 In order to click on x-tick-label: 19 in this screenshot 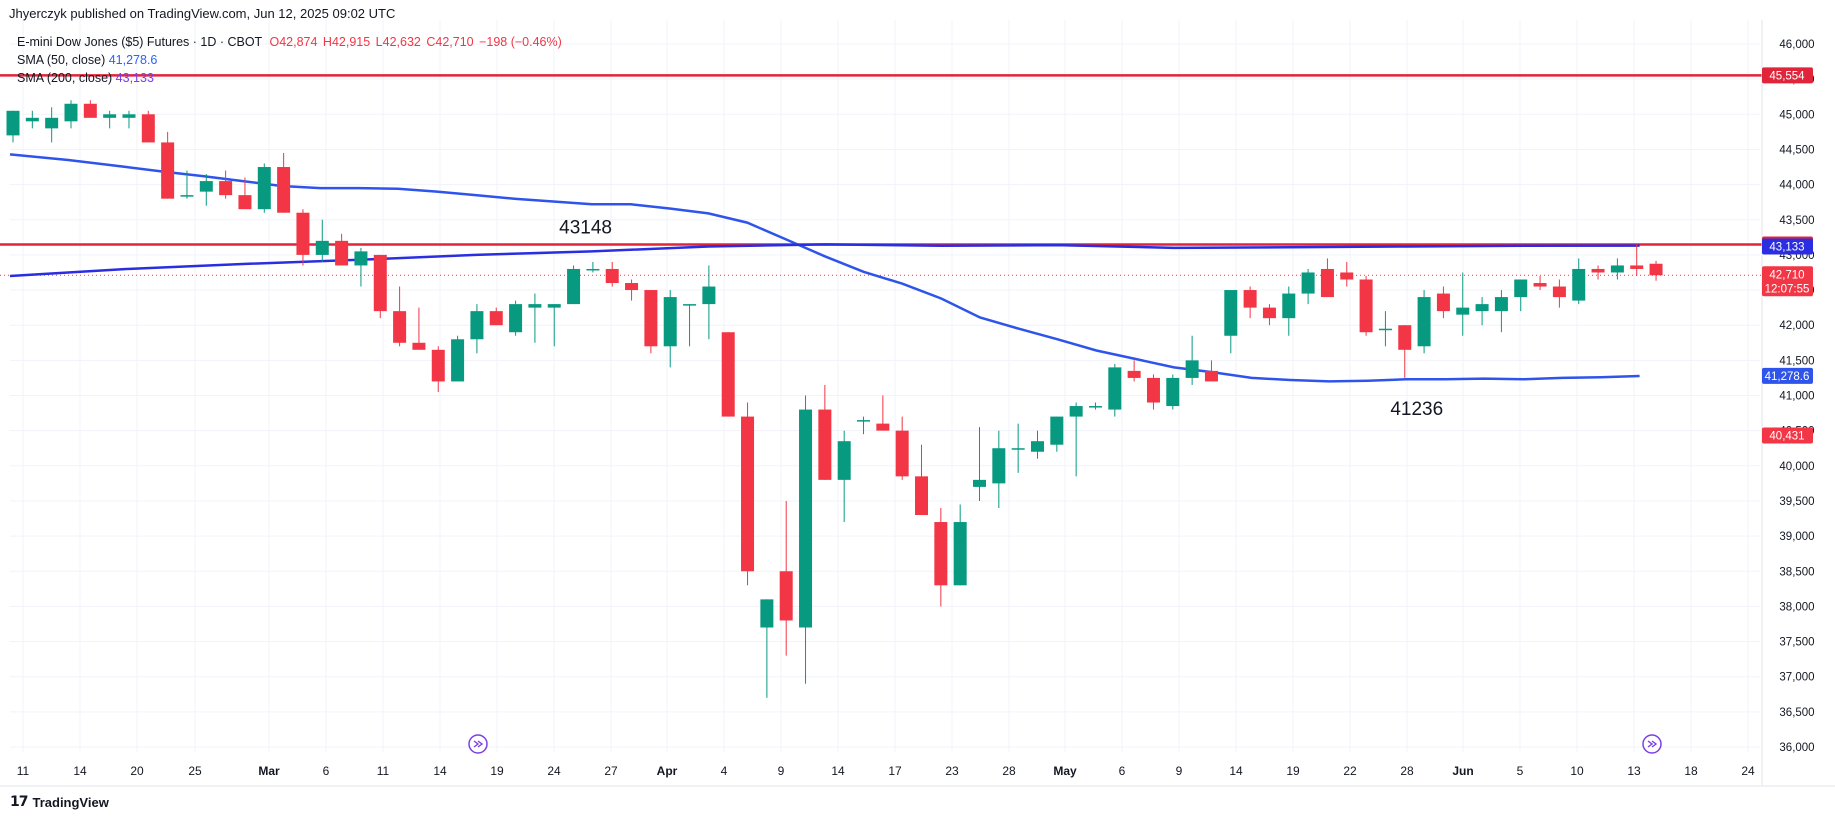, I will do `click(1293, 771)`.